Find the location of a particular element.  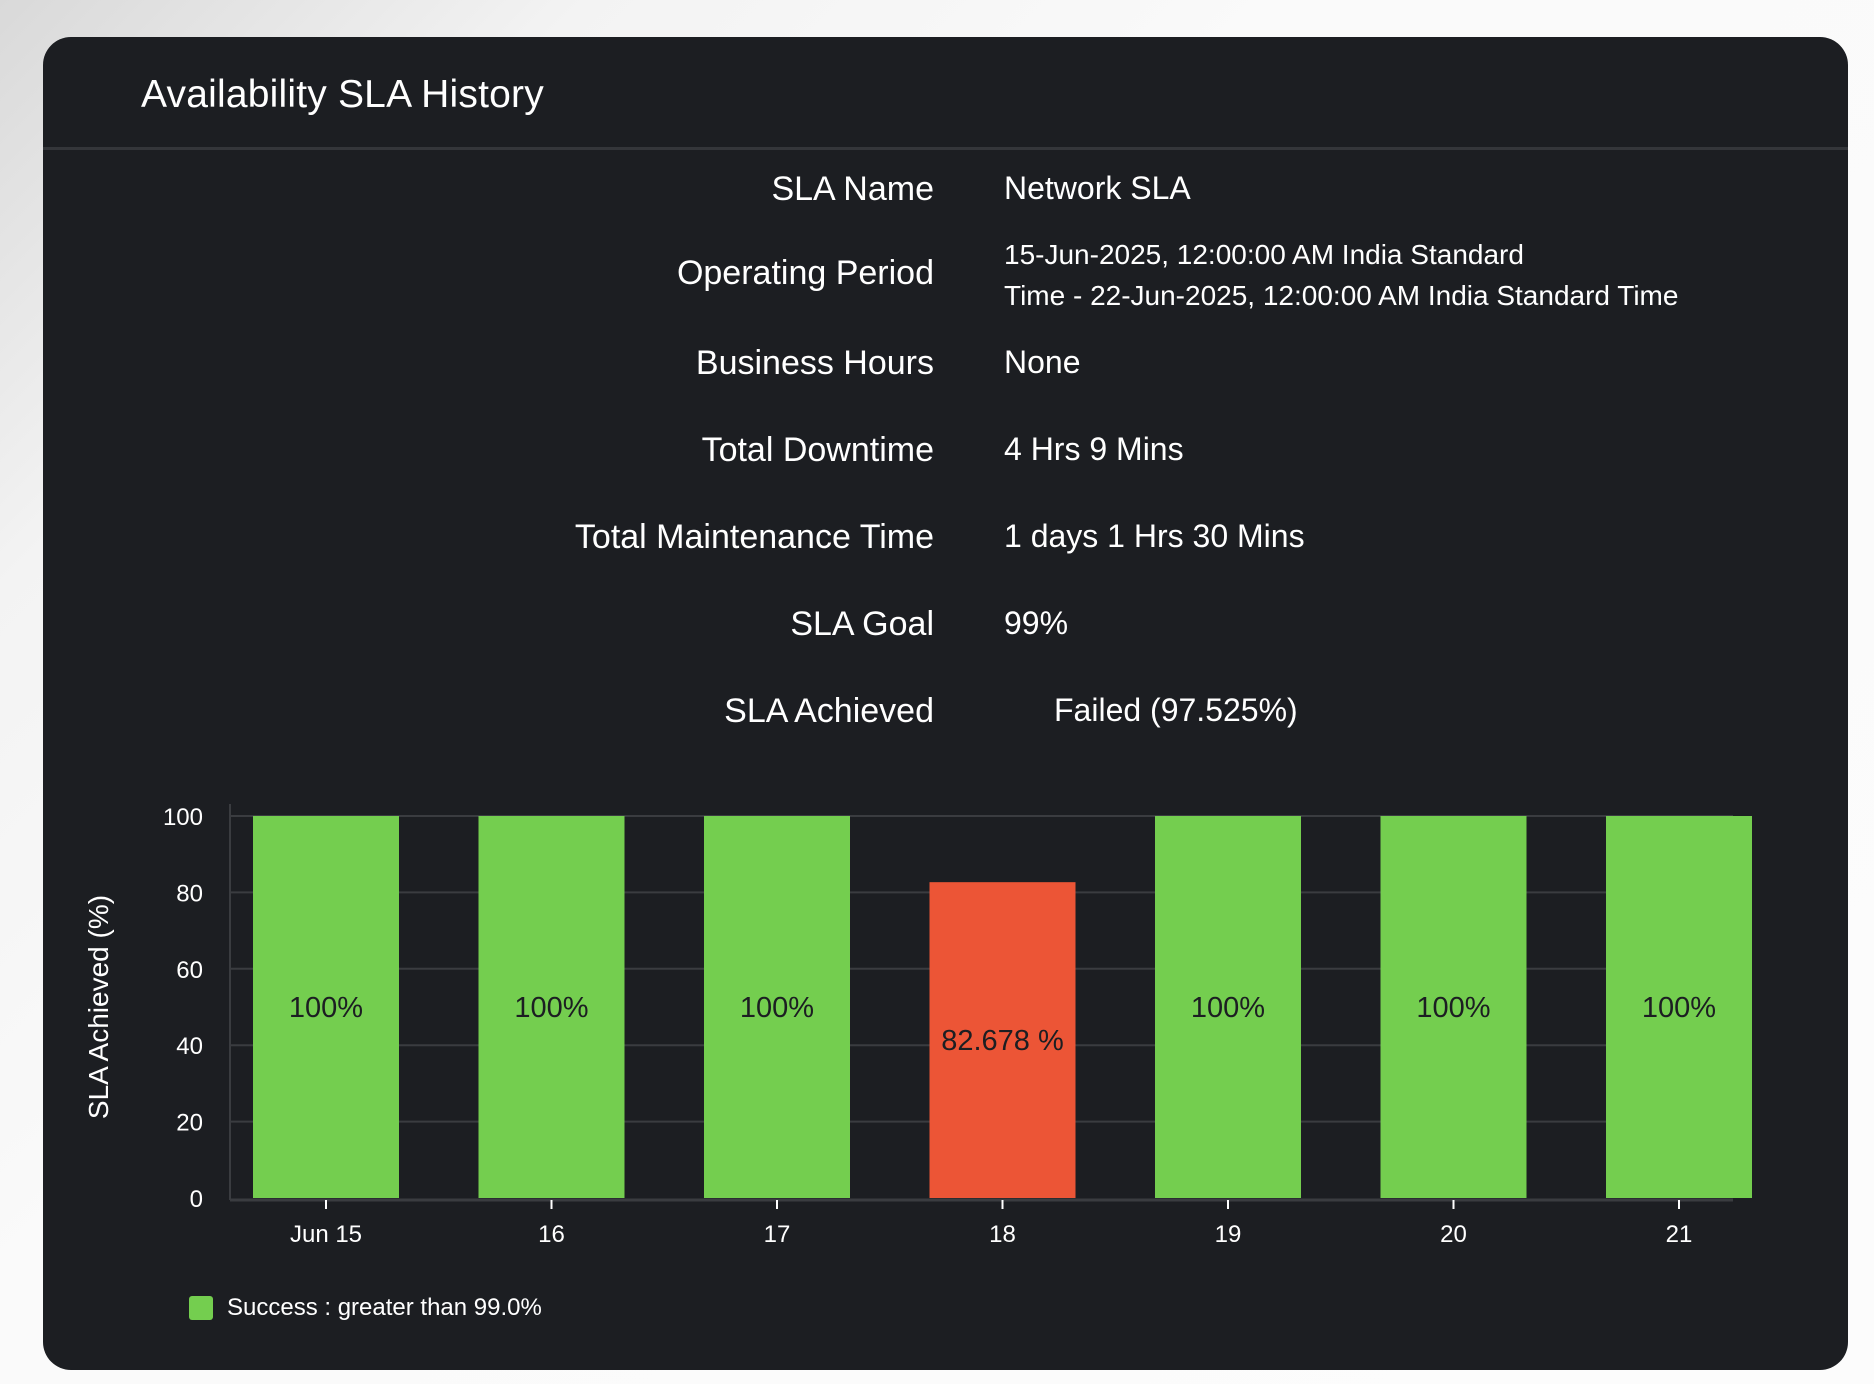

legend-label-success: Success : greater than 99.0% is located at coordinates (384, 1307).